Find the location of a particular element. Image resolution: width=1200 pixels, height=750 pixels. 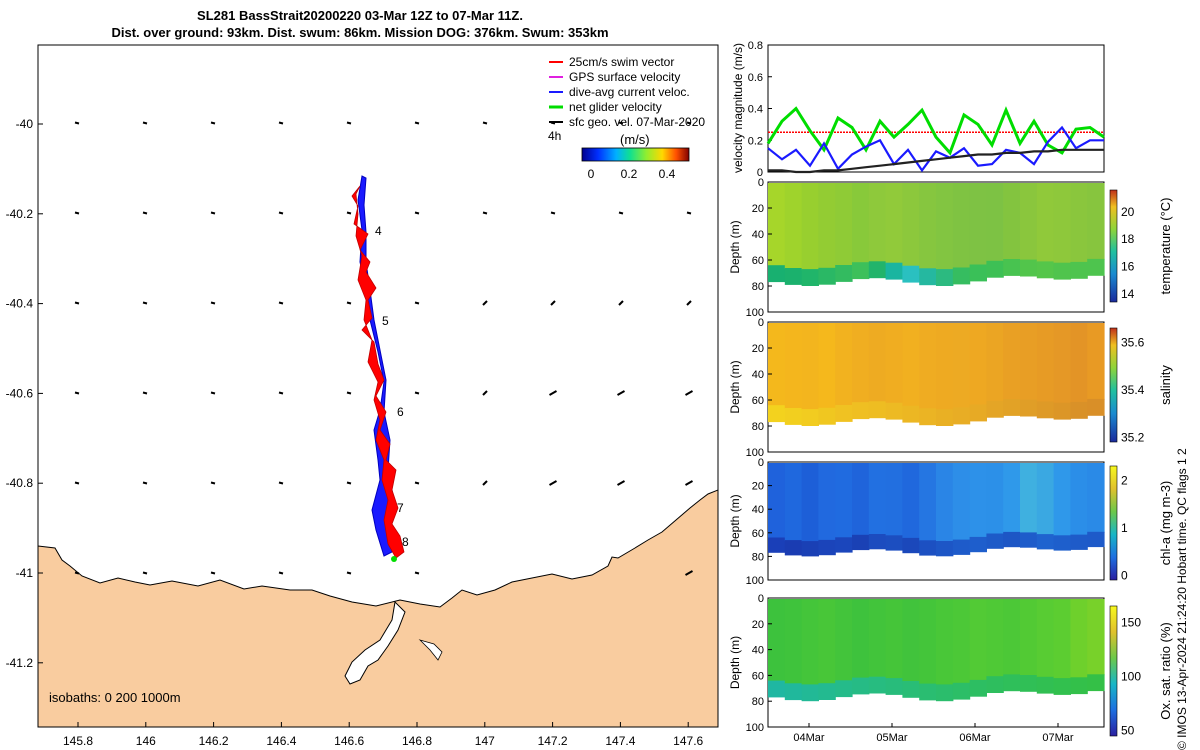

map-x-tick-label: 147 is located at coordinates (485, 741).